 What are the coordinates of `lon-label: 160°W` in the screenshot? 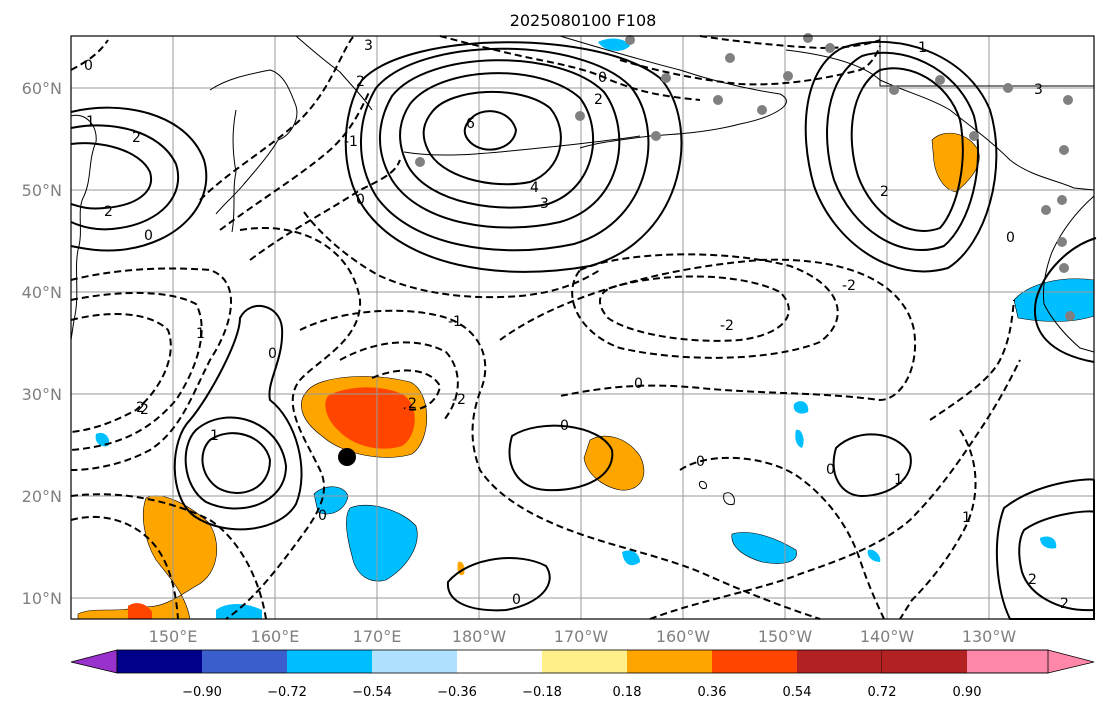 It's located at (683, 636).